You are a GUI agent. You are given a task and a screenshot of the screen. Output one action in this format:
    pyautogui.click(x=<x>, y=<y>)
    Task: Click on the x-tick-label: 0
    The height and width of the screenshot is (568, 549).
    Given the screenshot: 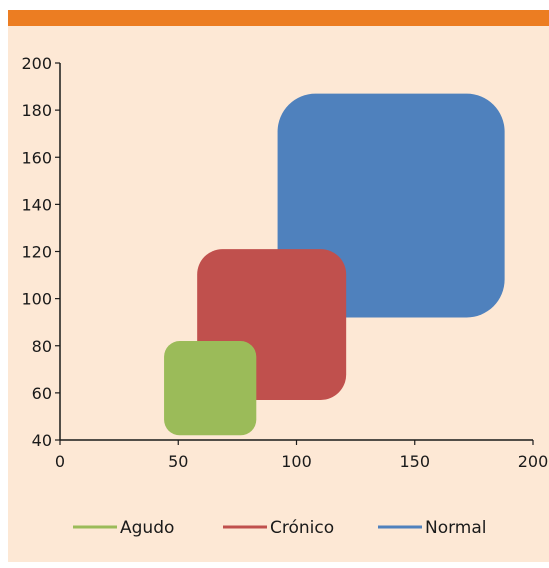 What is the action you would take?
    pyautogui.click(x=60, y=461)
    